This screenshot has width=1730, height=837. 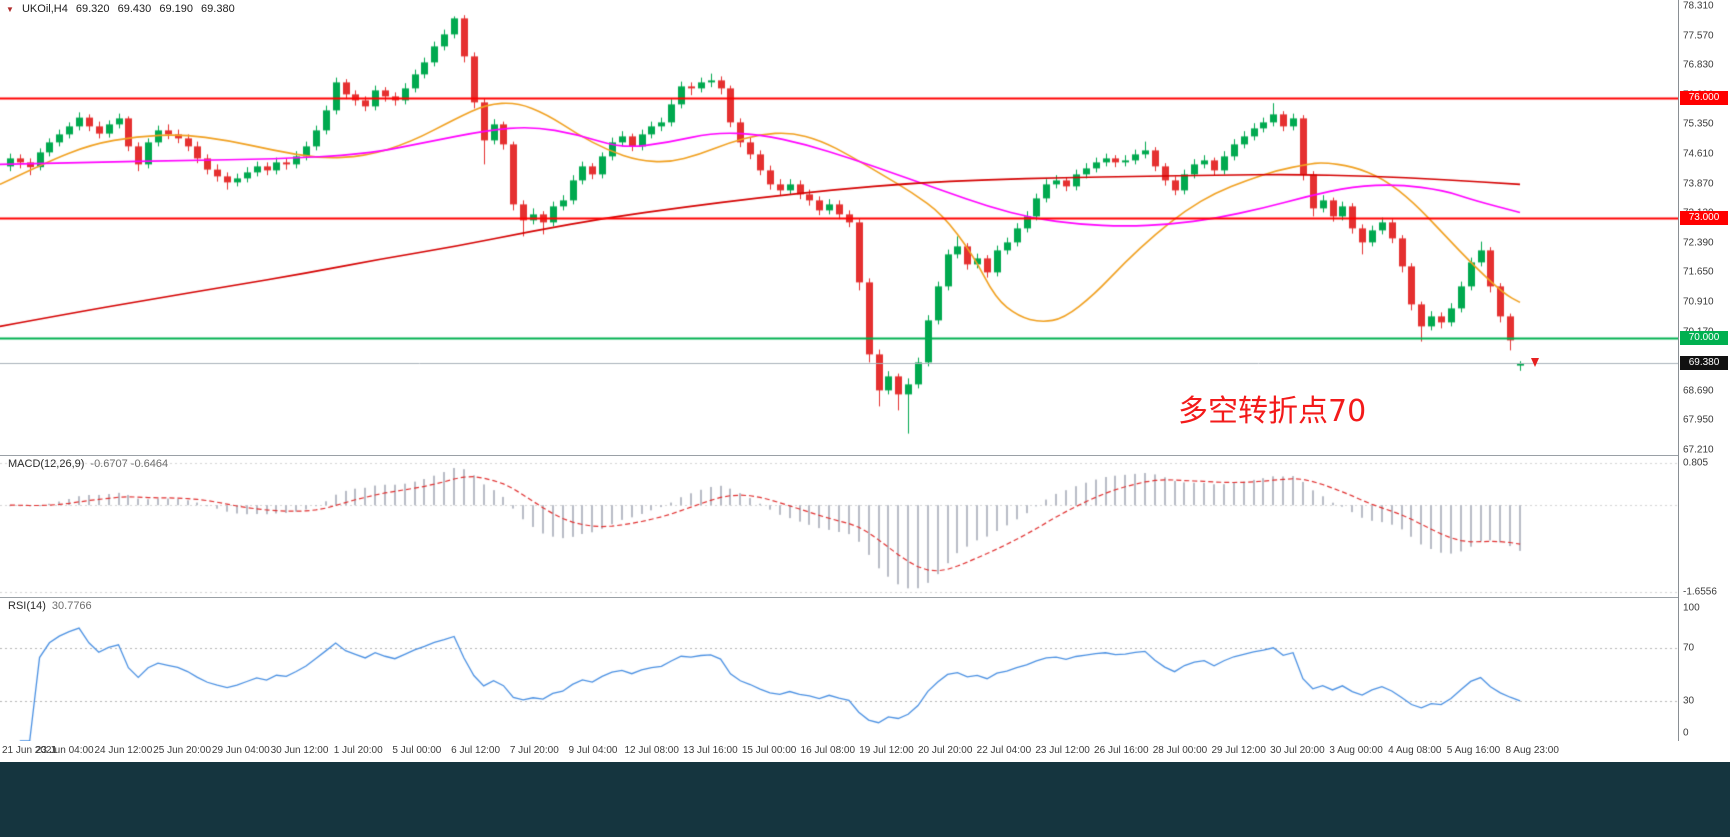 I want to click on macd-name: MACD(12,26,9), so click(x=46, y=464).